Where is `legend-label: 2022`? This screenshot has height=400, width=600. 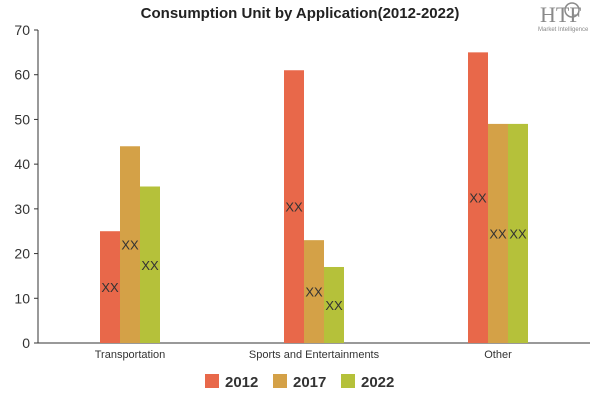
legend-label: 2022 is located at coordinates (377, 382).